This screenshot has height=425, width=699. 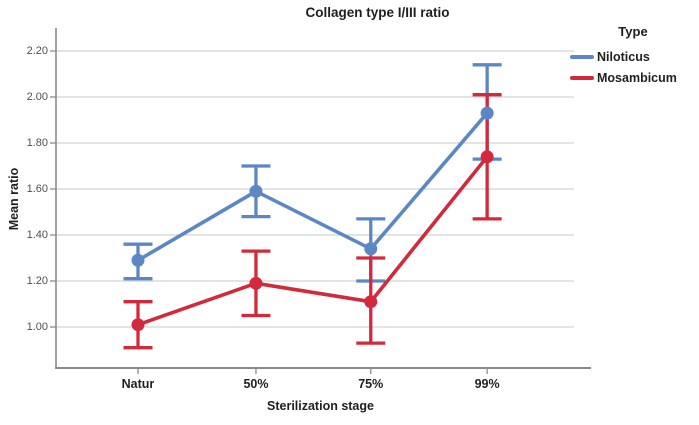 I want to click on y-tick-label: 1.60, so click(x=37, y=189).